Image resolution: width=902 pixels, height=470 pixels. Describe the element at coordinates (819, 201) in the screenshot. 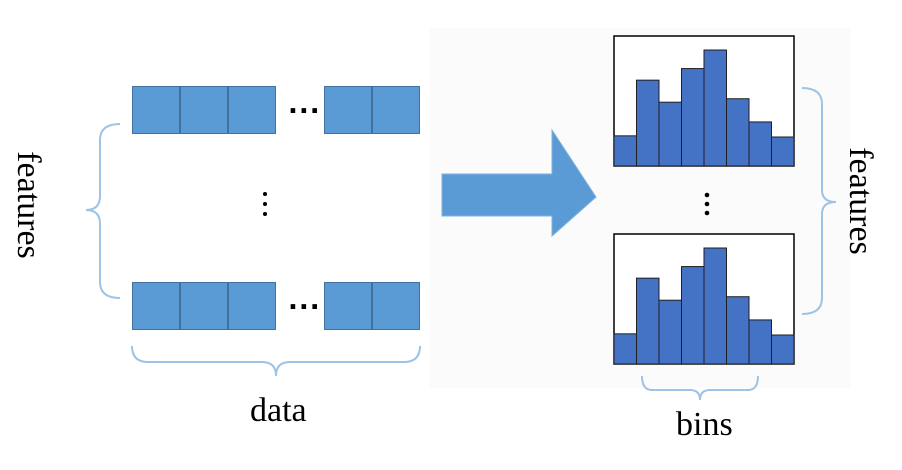

I see `right-features-brace` at that location.